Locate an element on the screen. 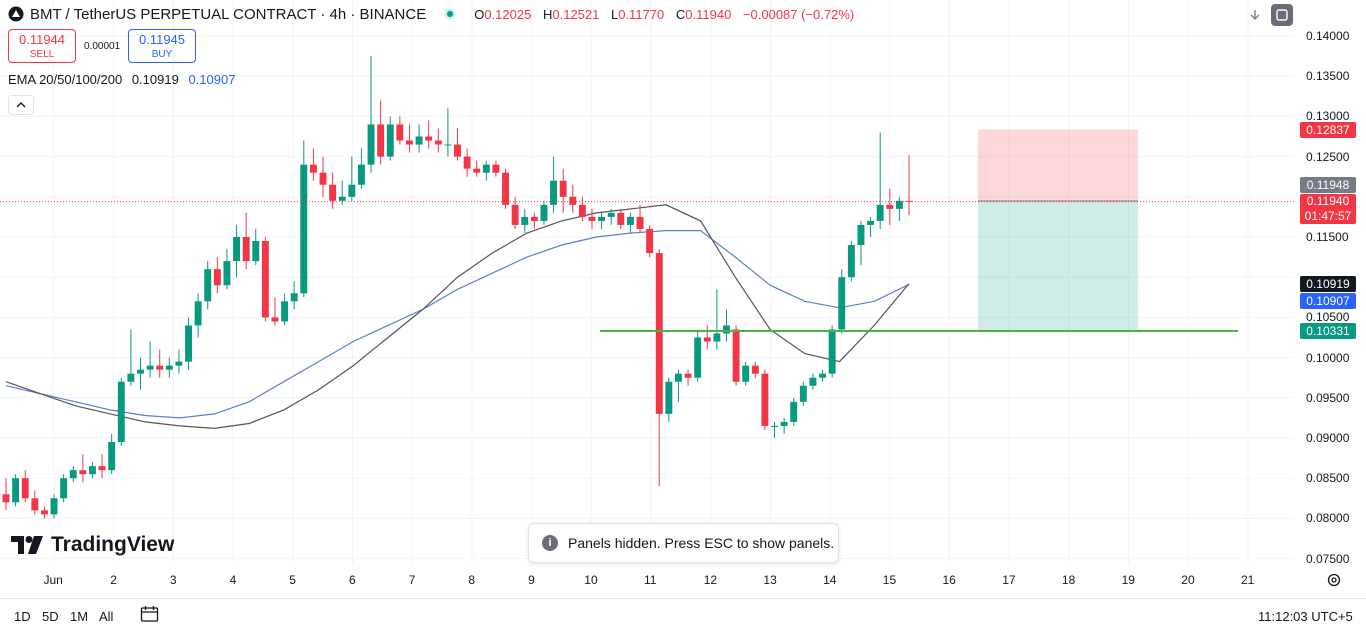 The height and width of the screenshot is (636, 1366). collapse-legend-button is located at coordinates (21, 105).